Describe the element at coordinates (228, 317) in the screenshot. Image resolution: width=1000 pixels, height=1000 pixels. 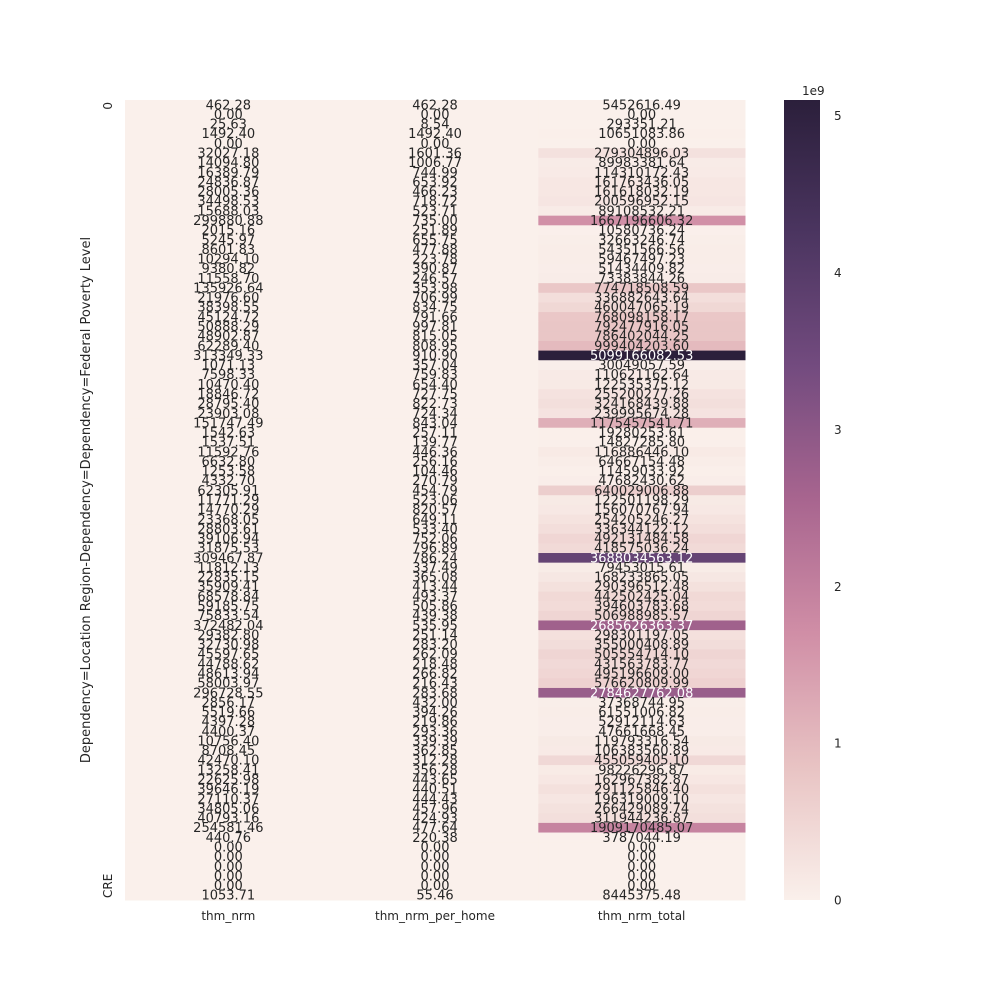
I see `cell-value-label: 45124.72` at that location.